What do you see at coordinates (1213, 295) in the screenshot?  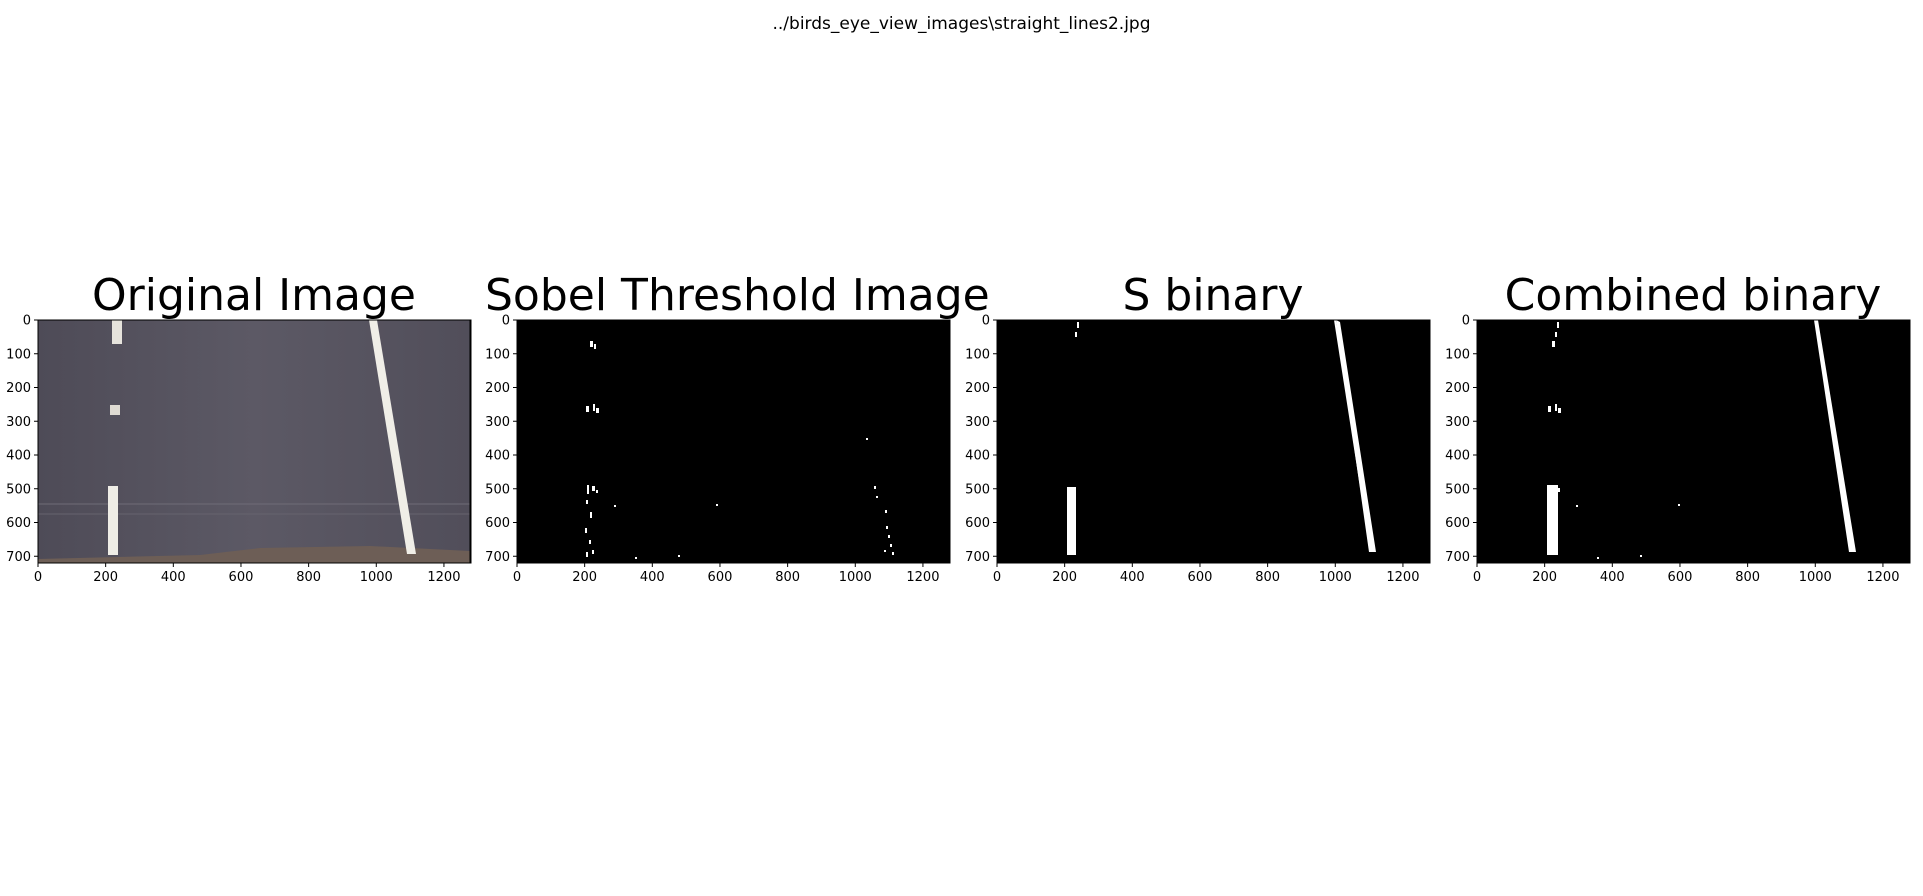 I see `panel-title-sbinary: S binary` at bounding box center [1213, 295].